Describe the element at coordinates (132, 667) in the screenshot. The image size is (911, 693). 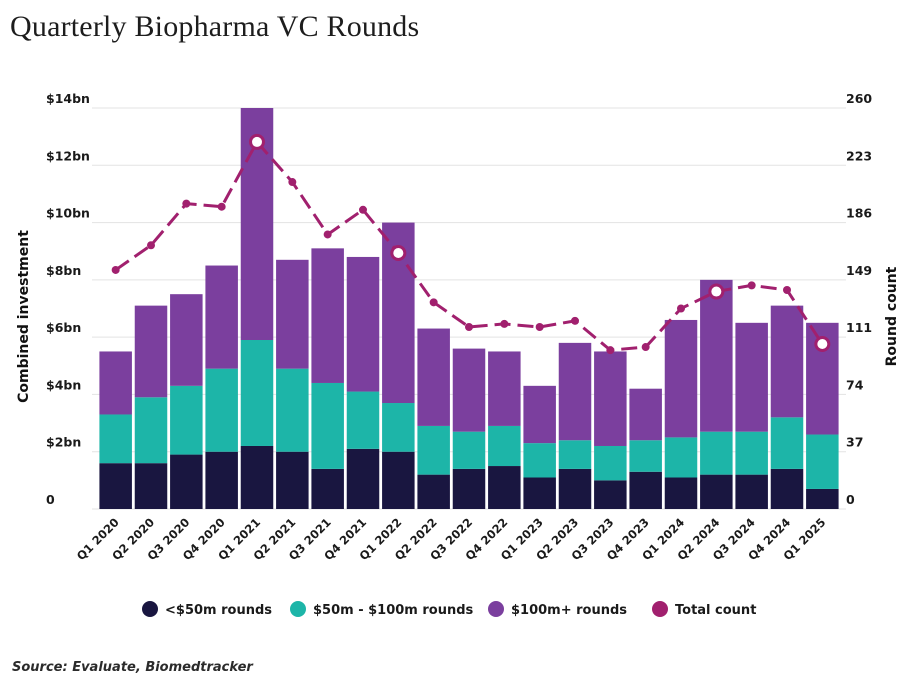
I see `source-note: Source: Evaluate, Biomedtracker` at that location.